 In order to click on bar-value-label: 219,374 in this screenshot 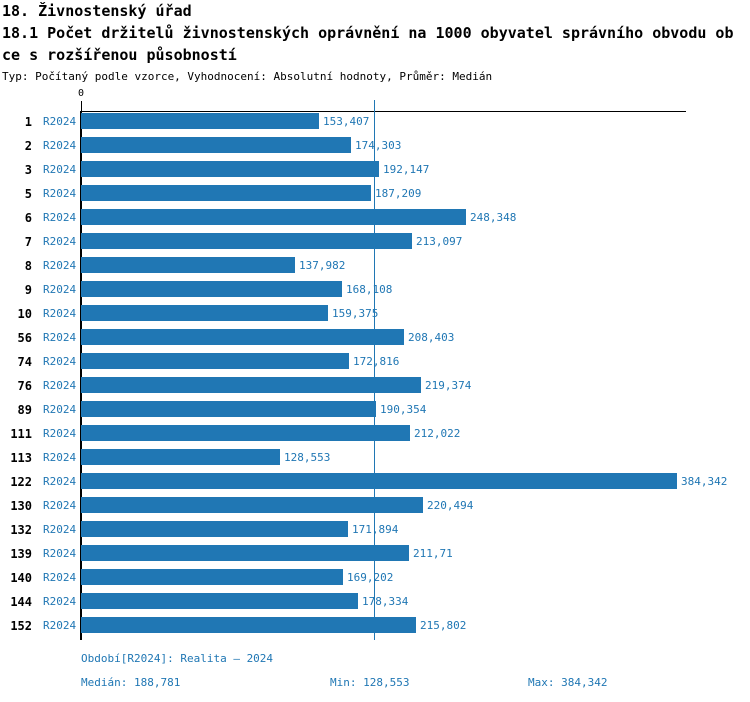, I will do `click(448, 385)`.